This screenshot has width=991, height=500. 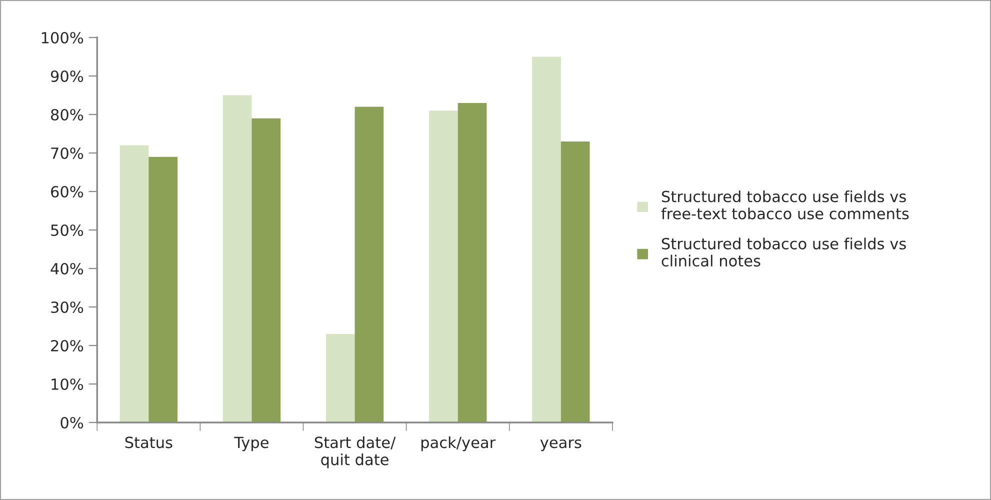 I want to click on y-tick-label: 80%, so click(x=67, y=114).